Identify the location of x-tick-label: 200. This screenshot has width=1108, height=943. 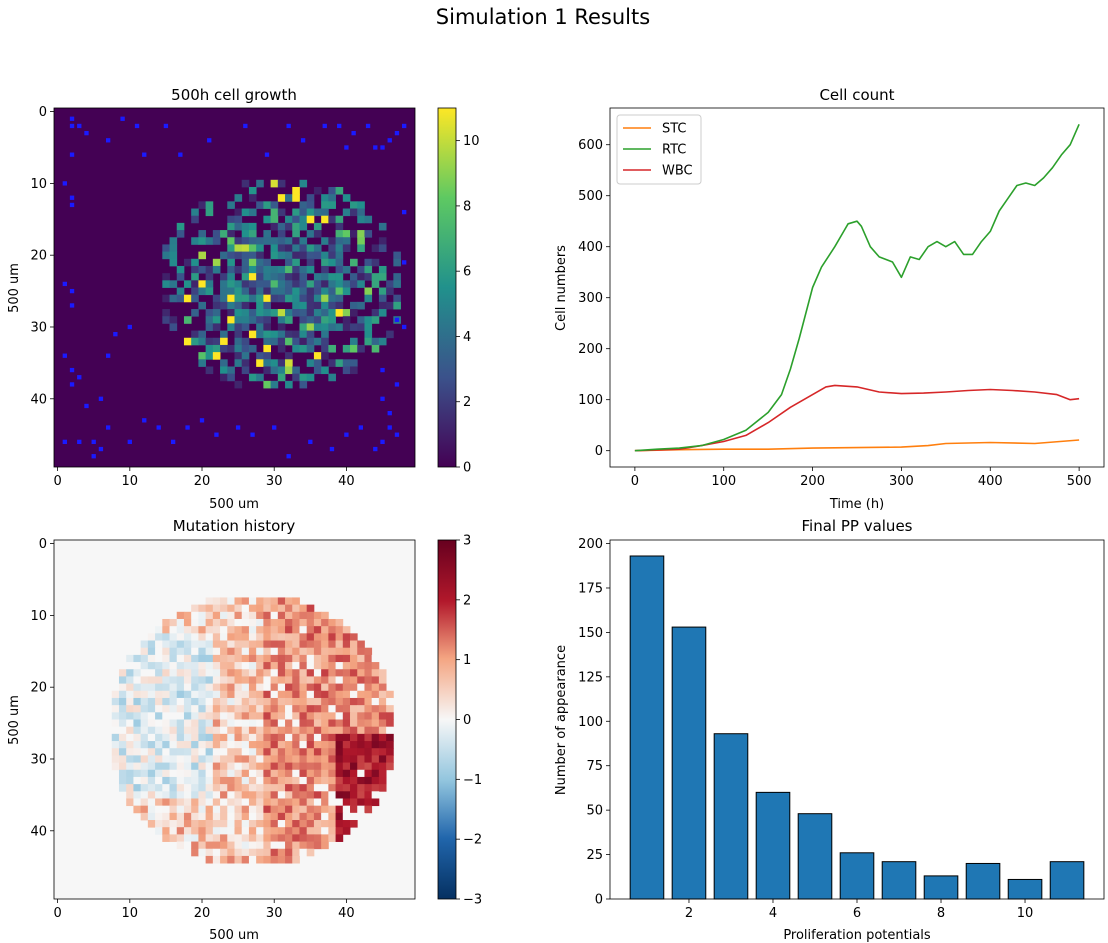
(812, 481).